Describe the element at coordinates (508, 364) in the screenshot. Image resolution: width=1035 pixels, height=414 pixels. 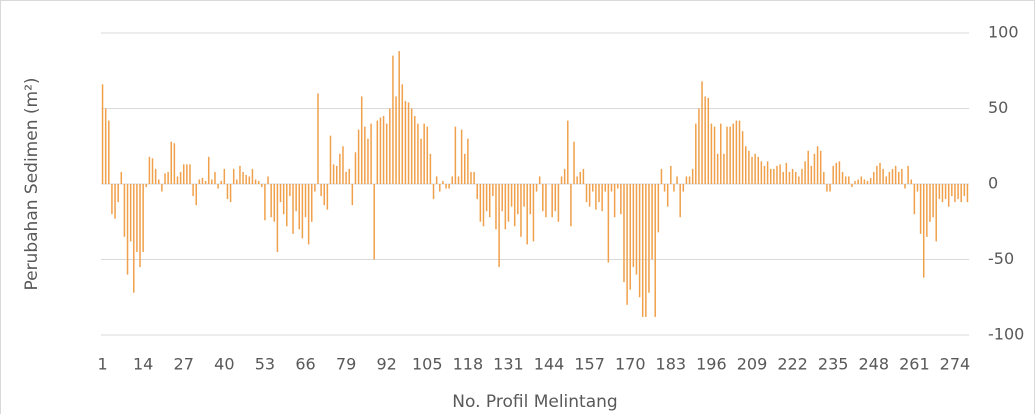
I see `x-tick-label: 131` at that location.